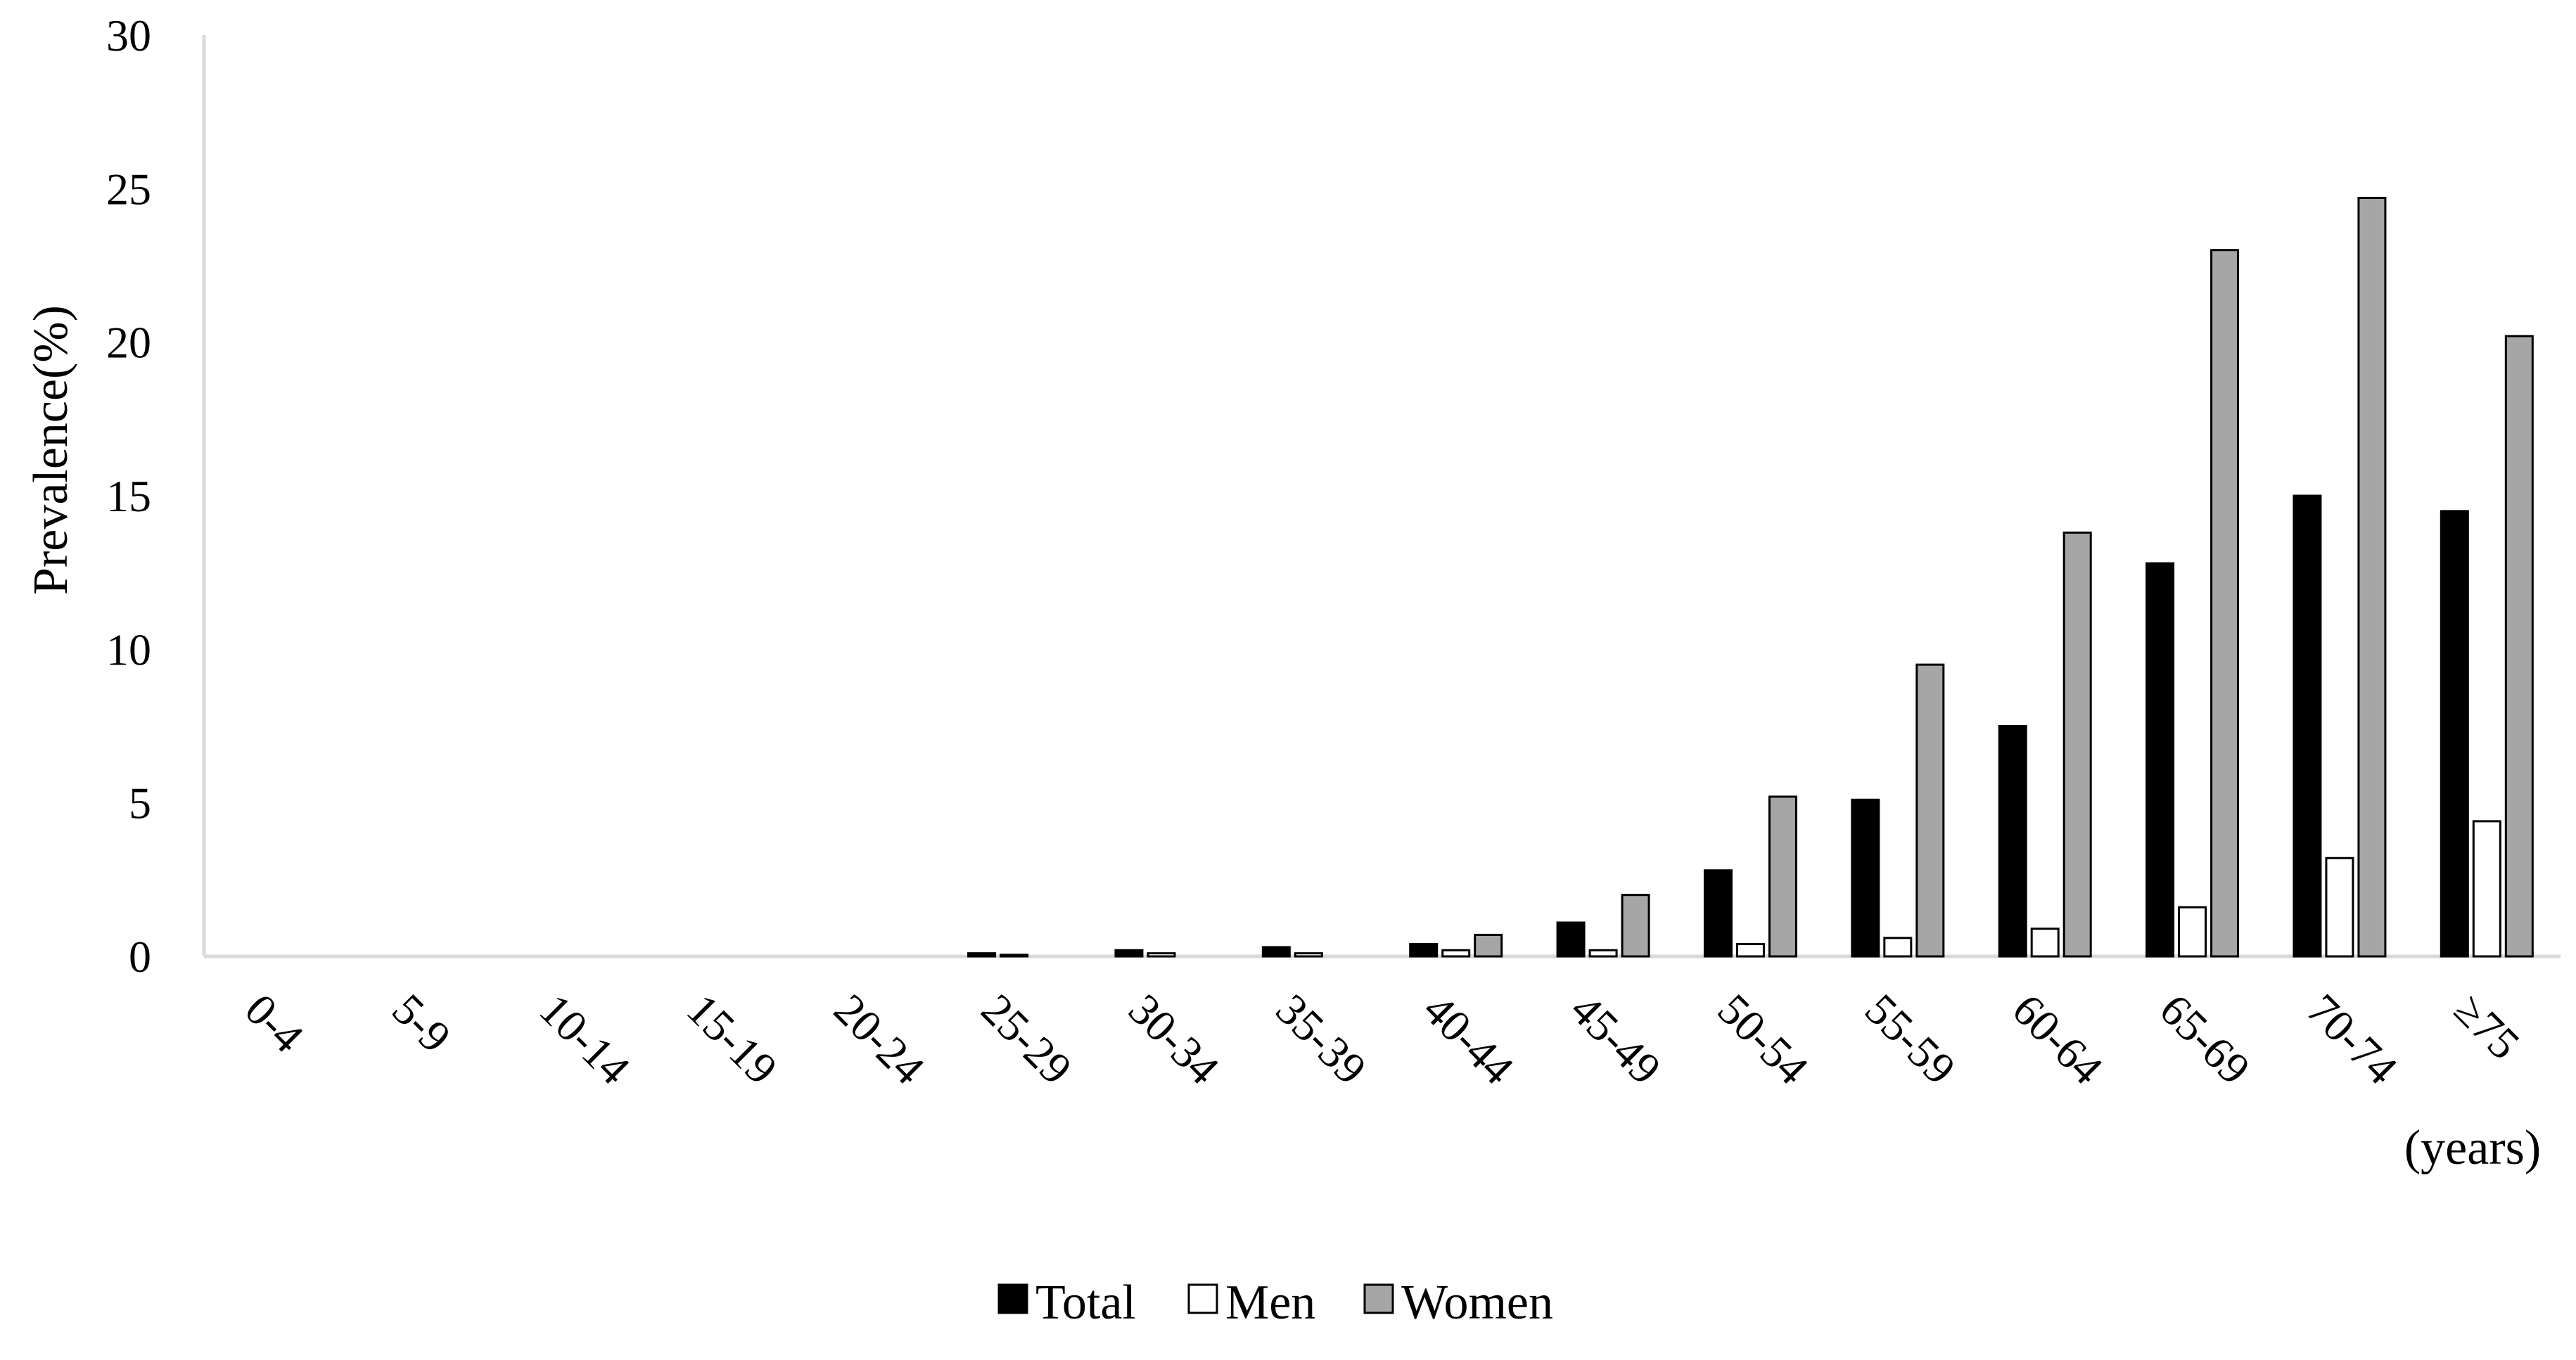 The image size is (2576, 1360). I want to click on y-axis-title: Prevalence(%), so click(51, 450).